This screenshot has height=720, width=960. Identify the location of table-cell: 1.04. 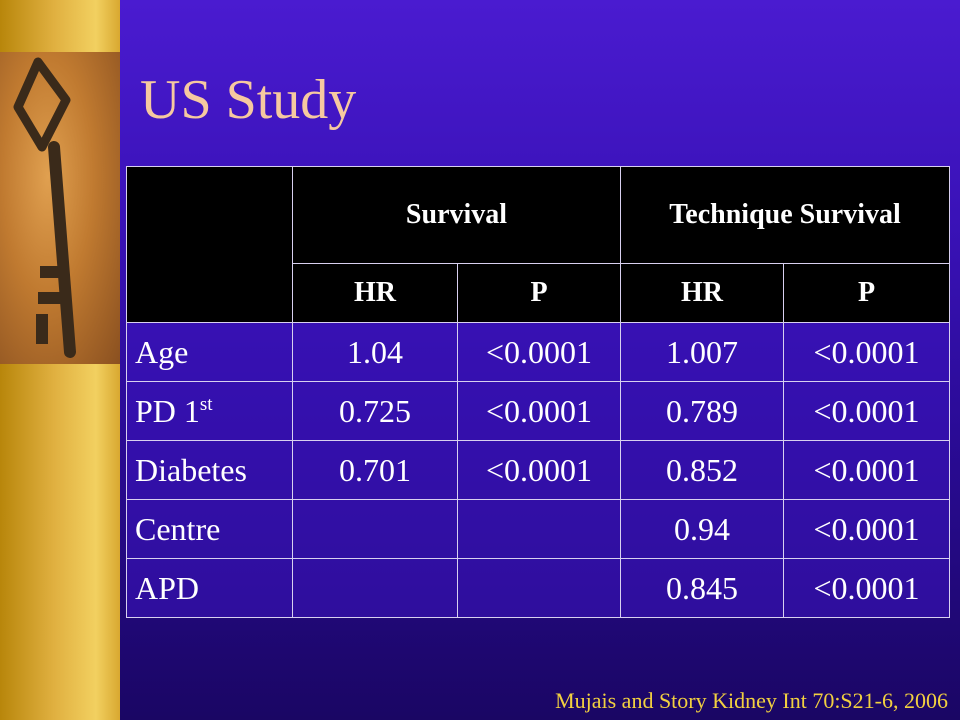
(375, 352).